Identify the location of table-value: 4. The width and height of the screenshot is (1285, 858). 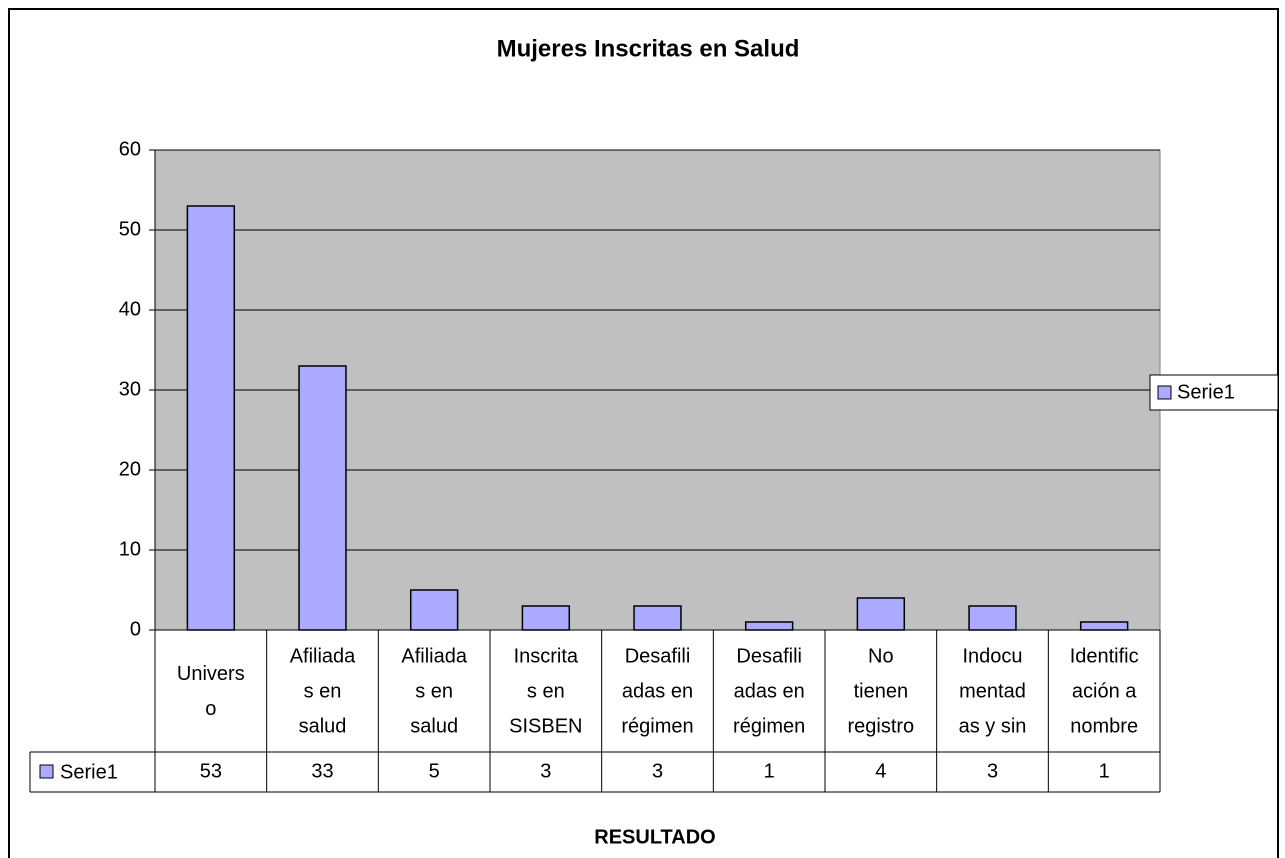
(880, 771).